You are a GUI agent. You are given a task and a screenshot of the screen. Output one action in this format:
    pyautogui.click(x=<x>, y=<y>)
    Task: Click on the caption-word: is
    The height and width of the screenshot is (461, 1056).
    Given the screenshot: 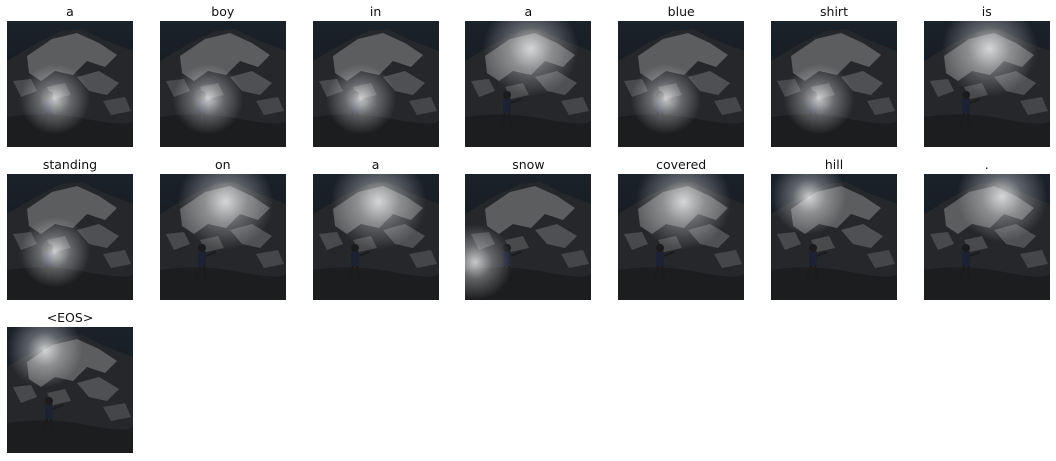 What is the action you would take?
    pyautogui.click(x=986, y=11)
    